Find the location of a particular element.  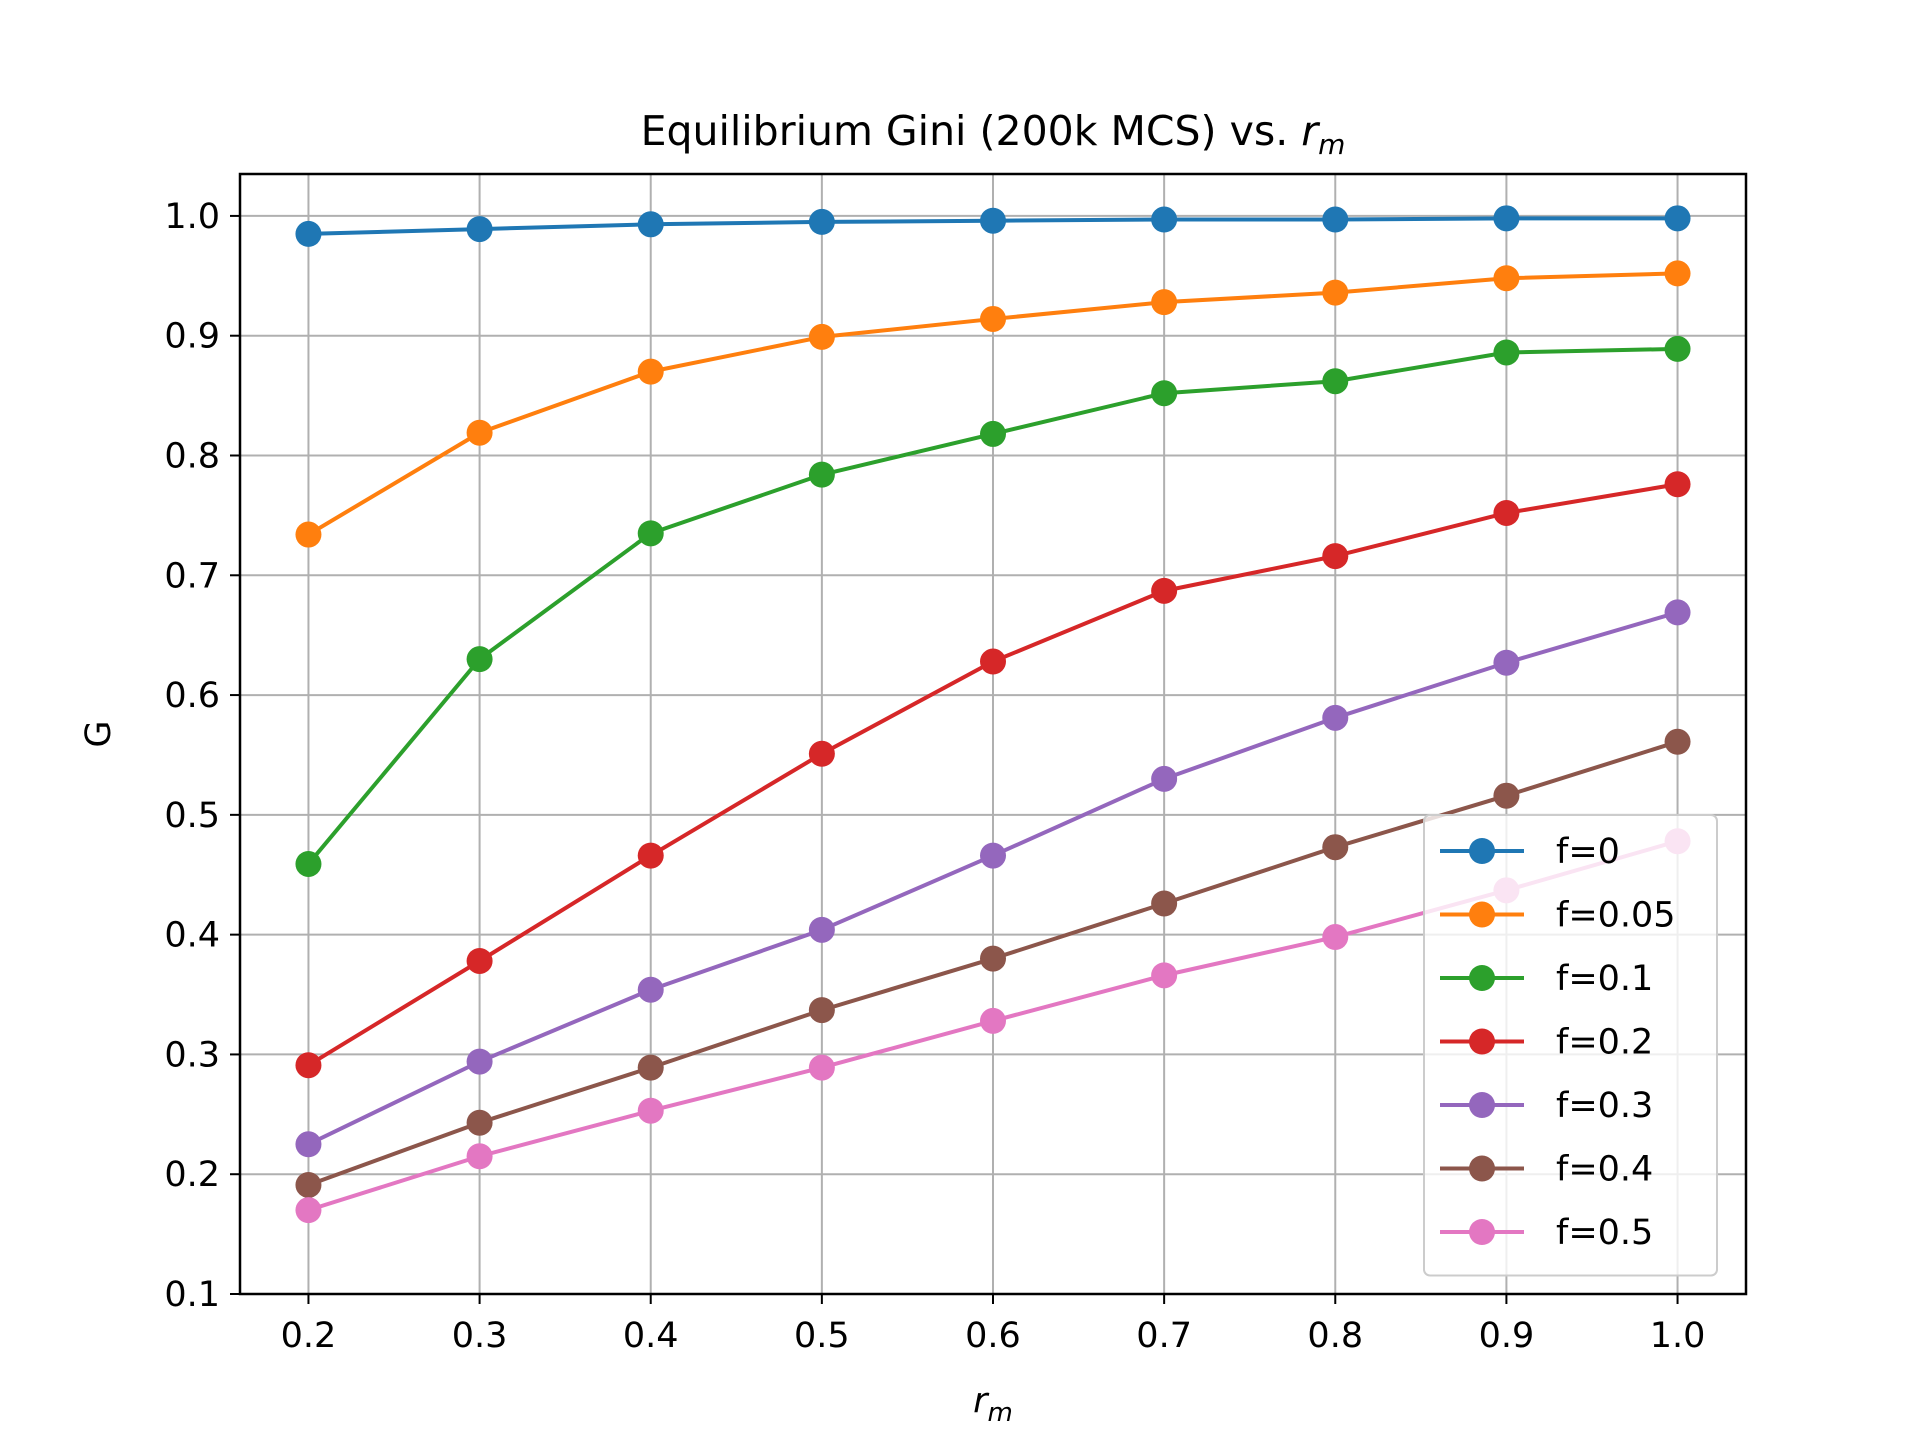

legend-label: f=0.05 is located at coordinates (1616, 916).